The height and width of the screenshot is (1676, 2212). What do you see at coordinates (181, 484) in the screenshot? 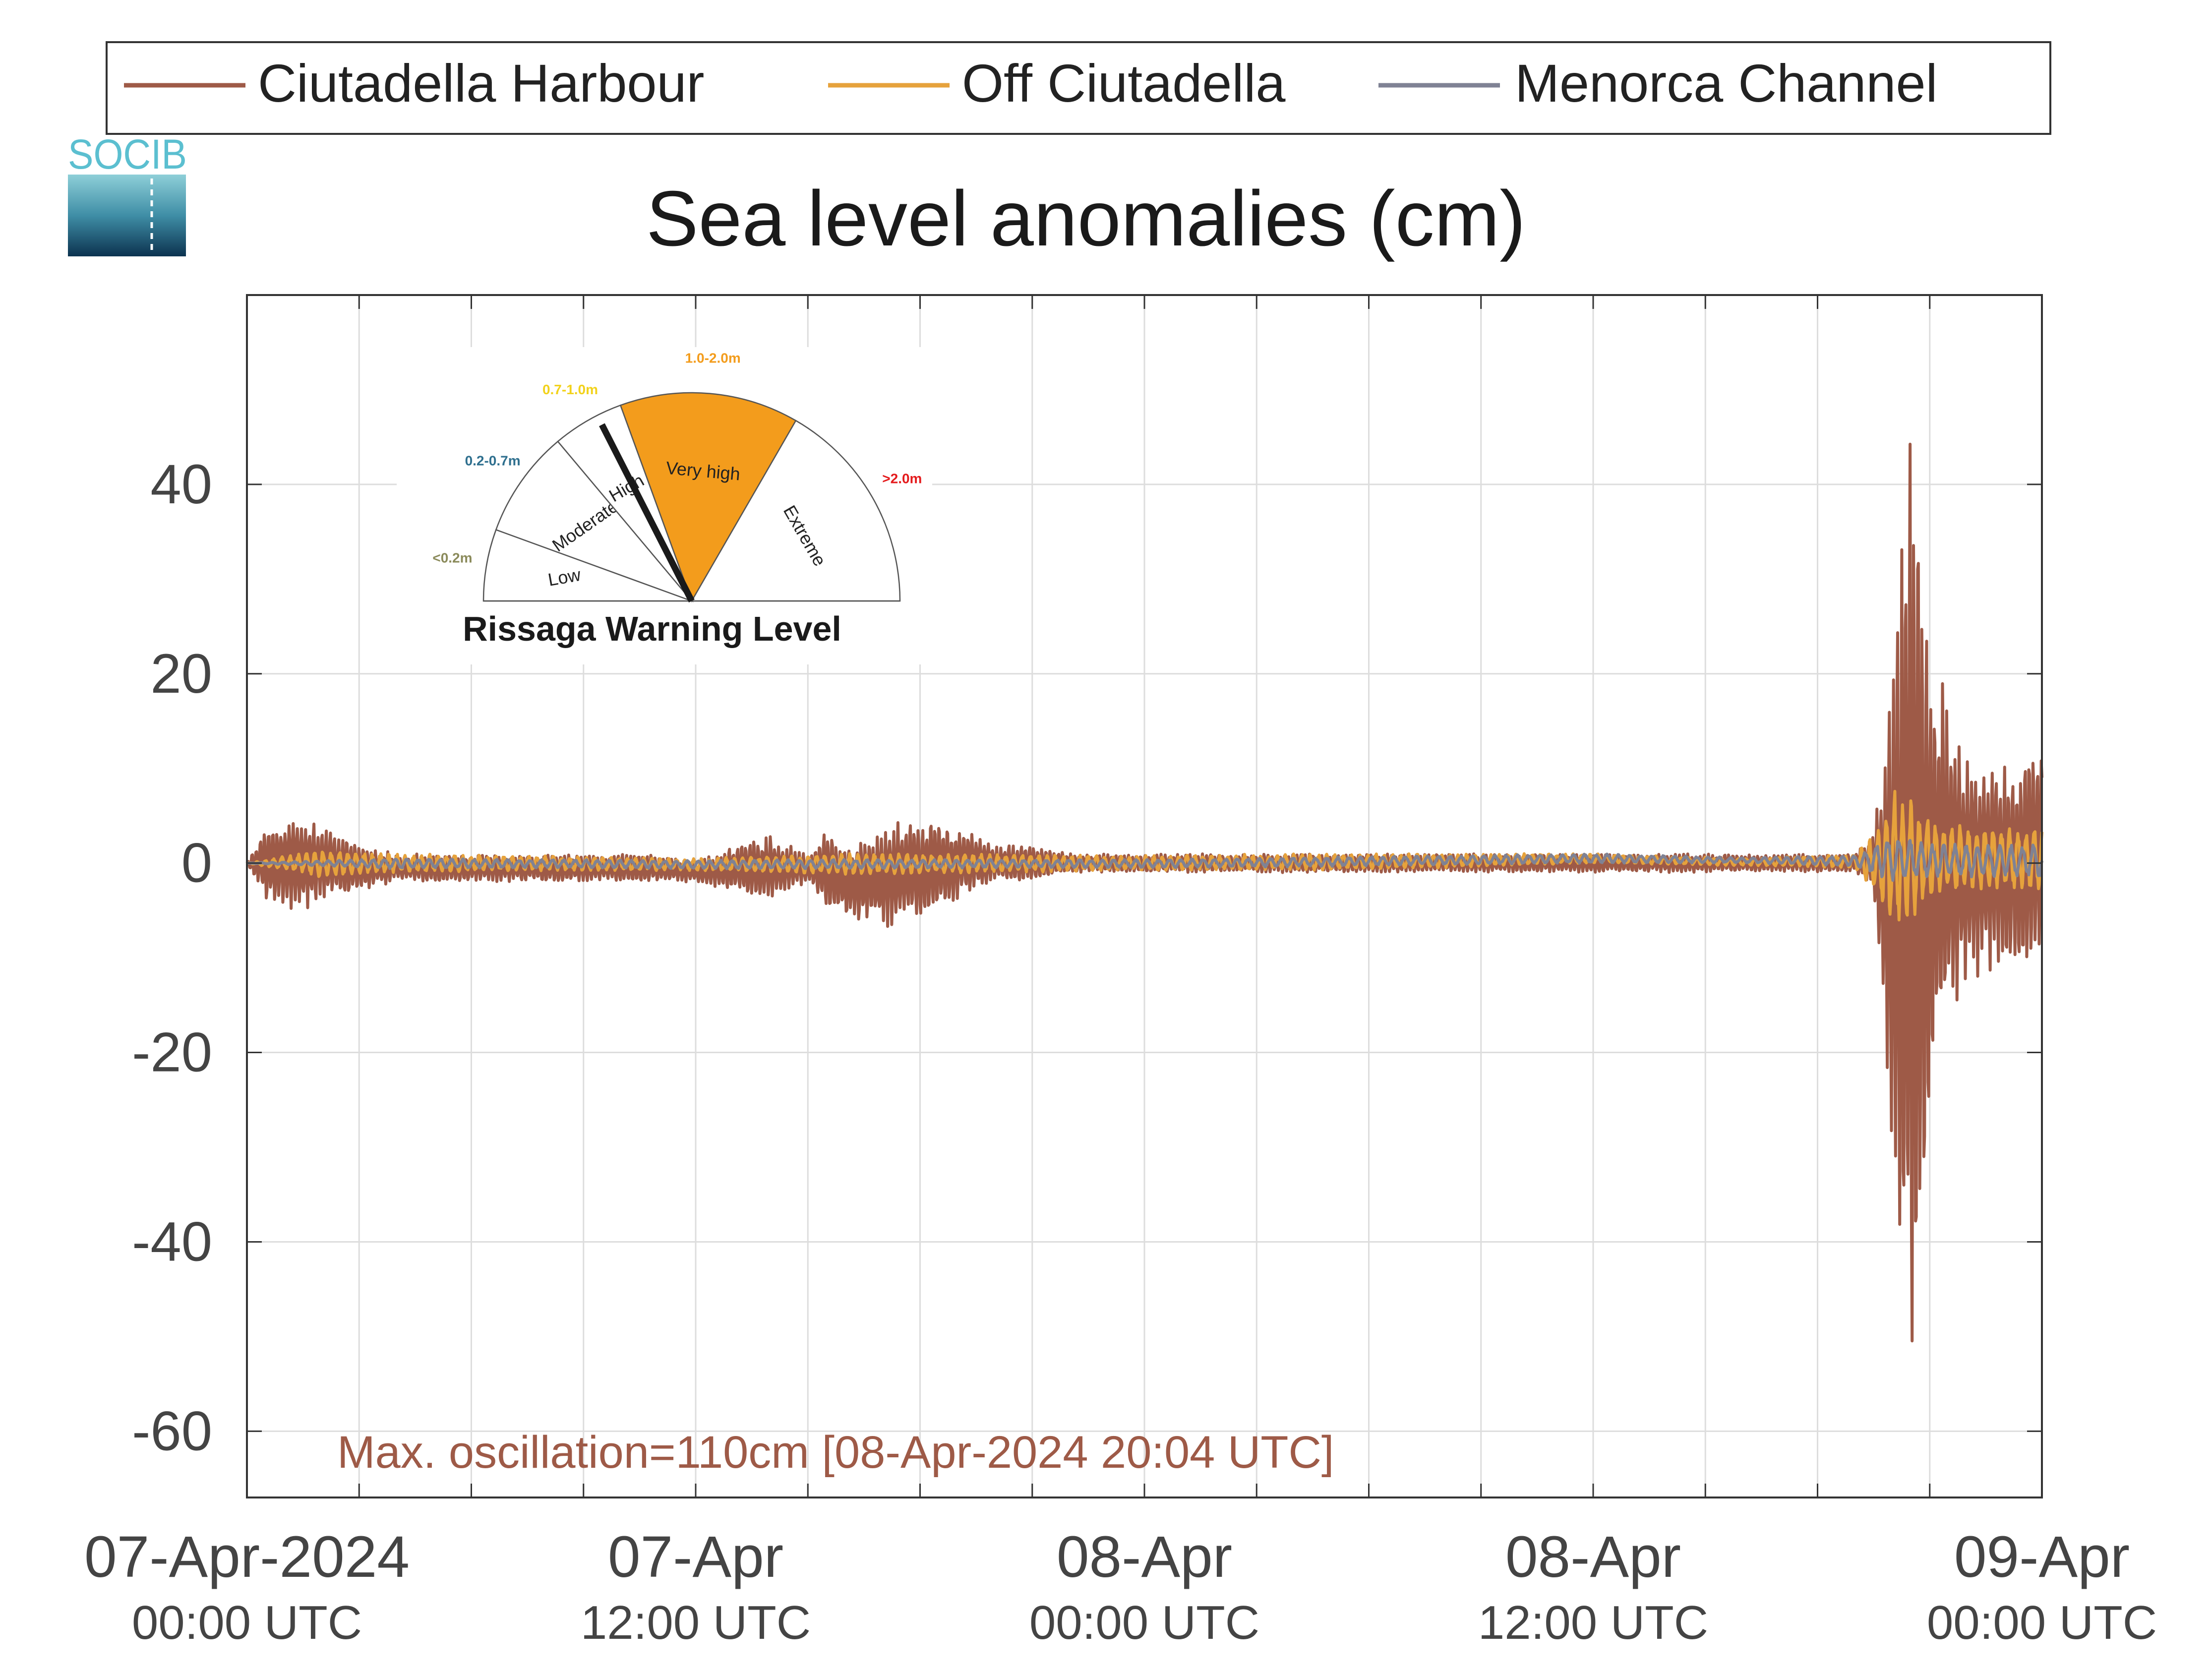
I see `y-tick-label: 40` at bounding box center [181, 484].